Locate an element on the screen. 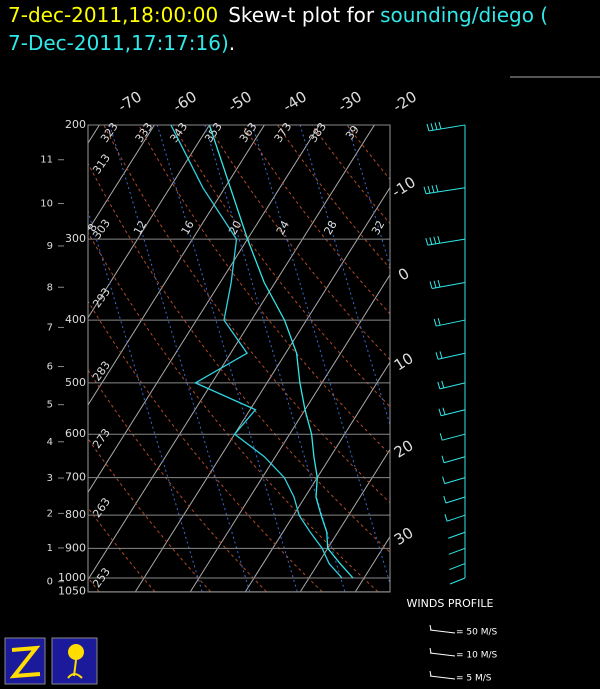 The width and height of the screenshot is (600, 689). legend-title: WINDS PROFILE is located at coordinates (450, 603).